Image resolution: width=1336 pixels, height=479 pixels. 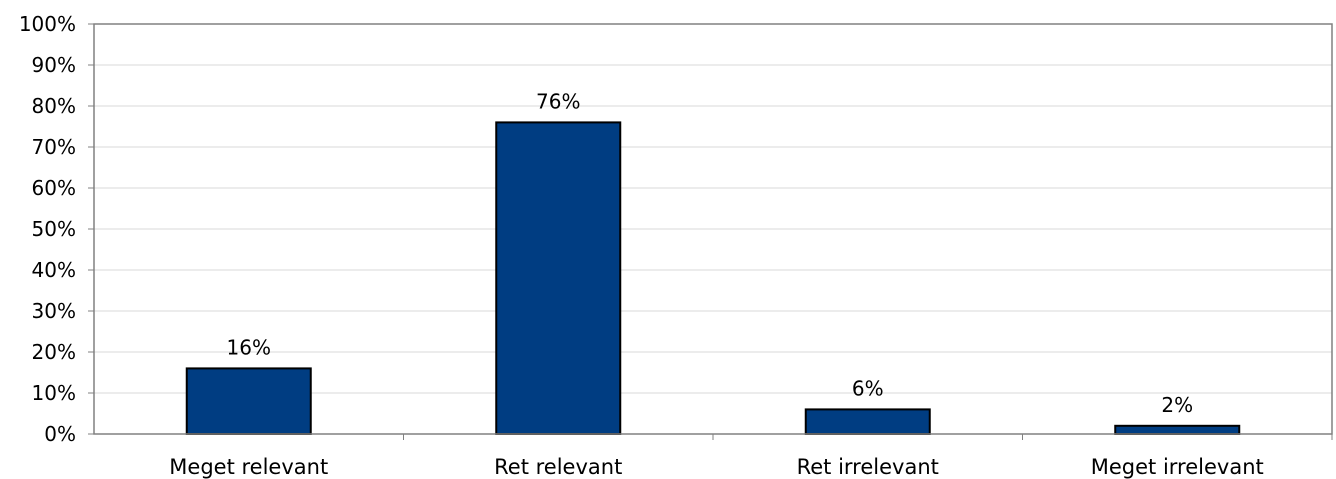 What do you see at coordinates (54, 393) in the screenshot?
I see `y-tick-label: 10%` at bounding box center [54, 393].